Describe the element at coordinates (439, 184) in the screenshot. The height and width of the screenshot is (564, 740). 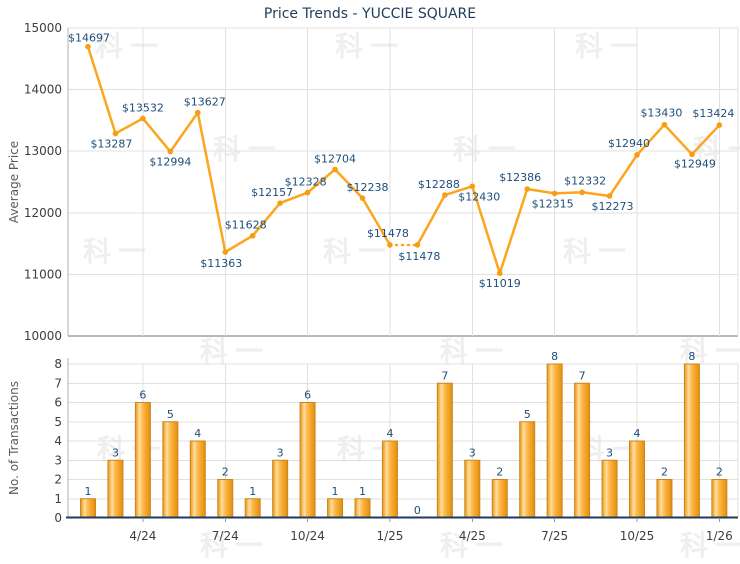
I see `price-point-label: $12288` at that location.